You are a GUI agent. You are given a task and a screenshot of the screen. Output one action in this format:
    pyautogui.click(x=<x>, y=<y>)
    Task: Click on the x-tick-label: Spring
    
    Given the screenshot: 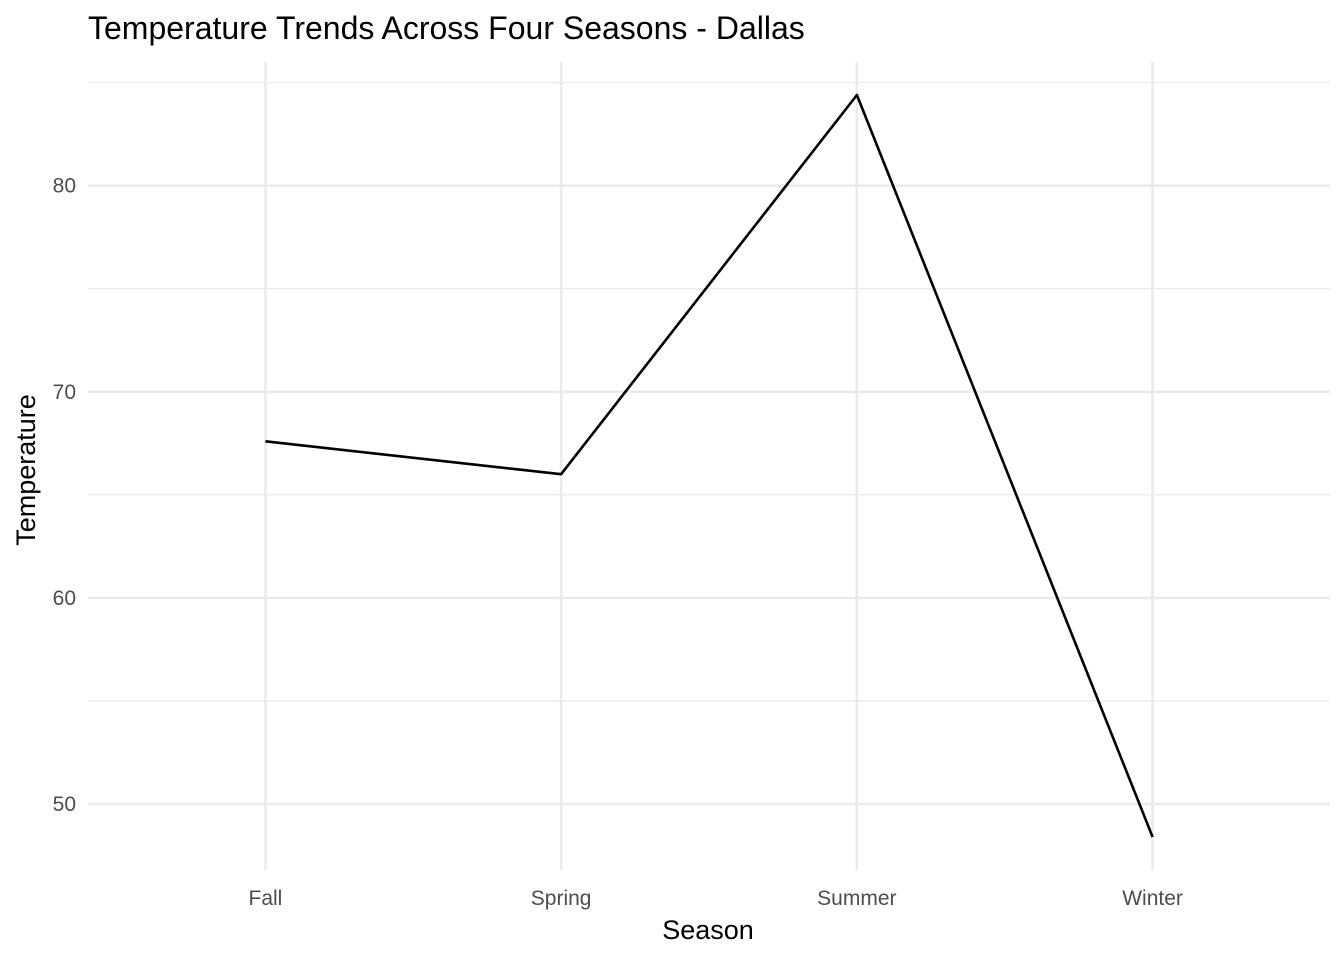 What is the action you would take?
    pyautogui.click(x=561, y=898)
    